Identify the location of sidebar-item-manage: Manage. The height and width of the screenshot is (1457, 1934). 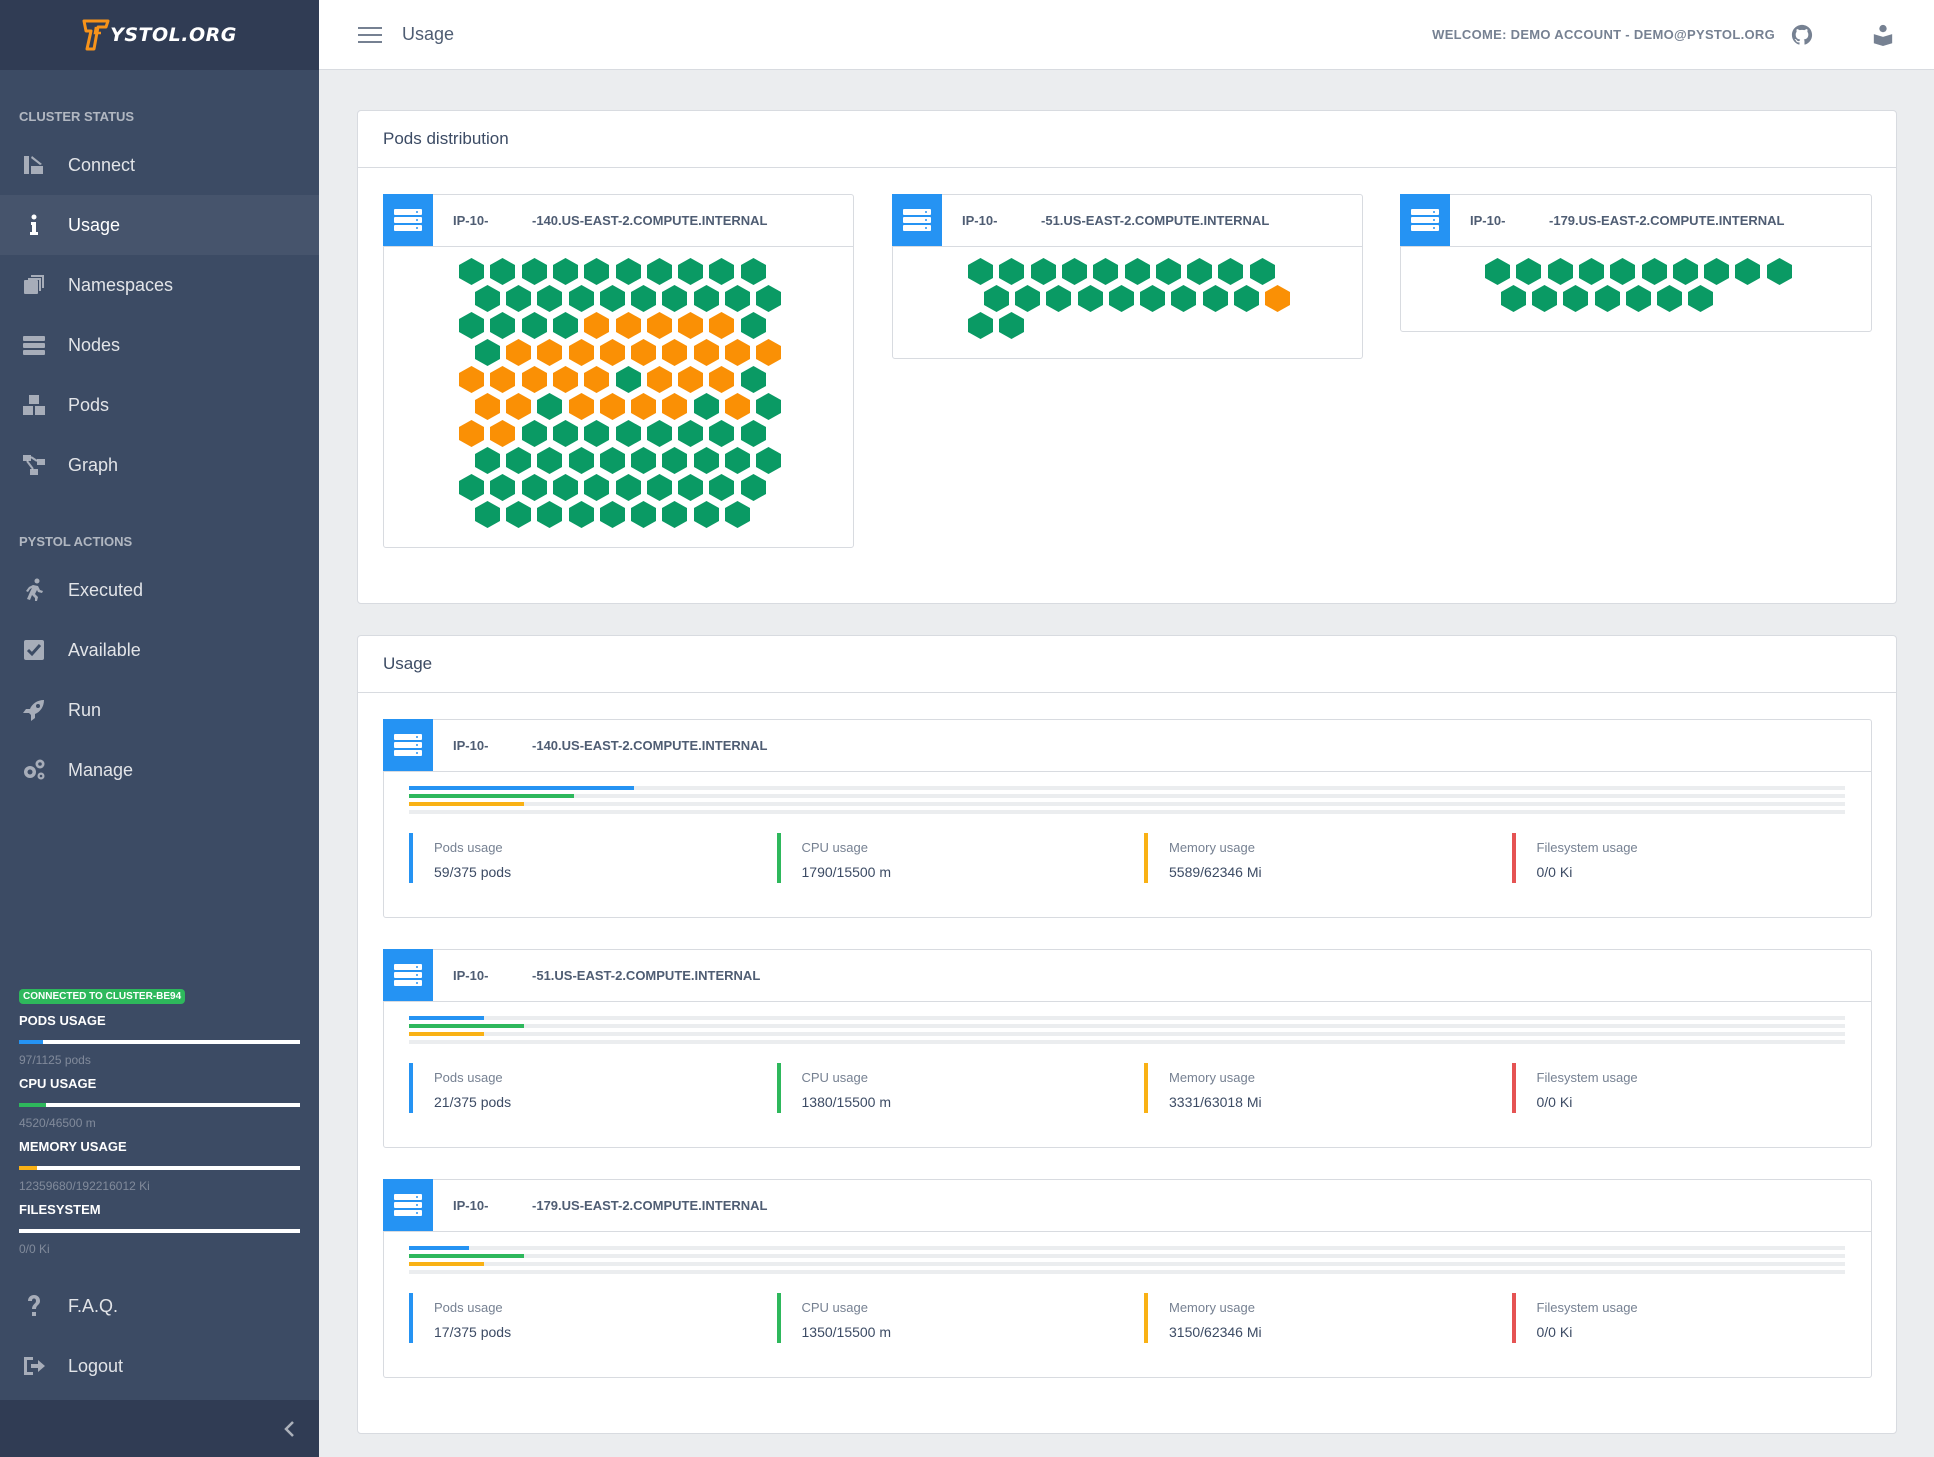
(159, 770).